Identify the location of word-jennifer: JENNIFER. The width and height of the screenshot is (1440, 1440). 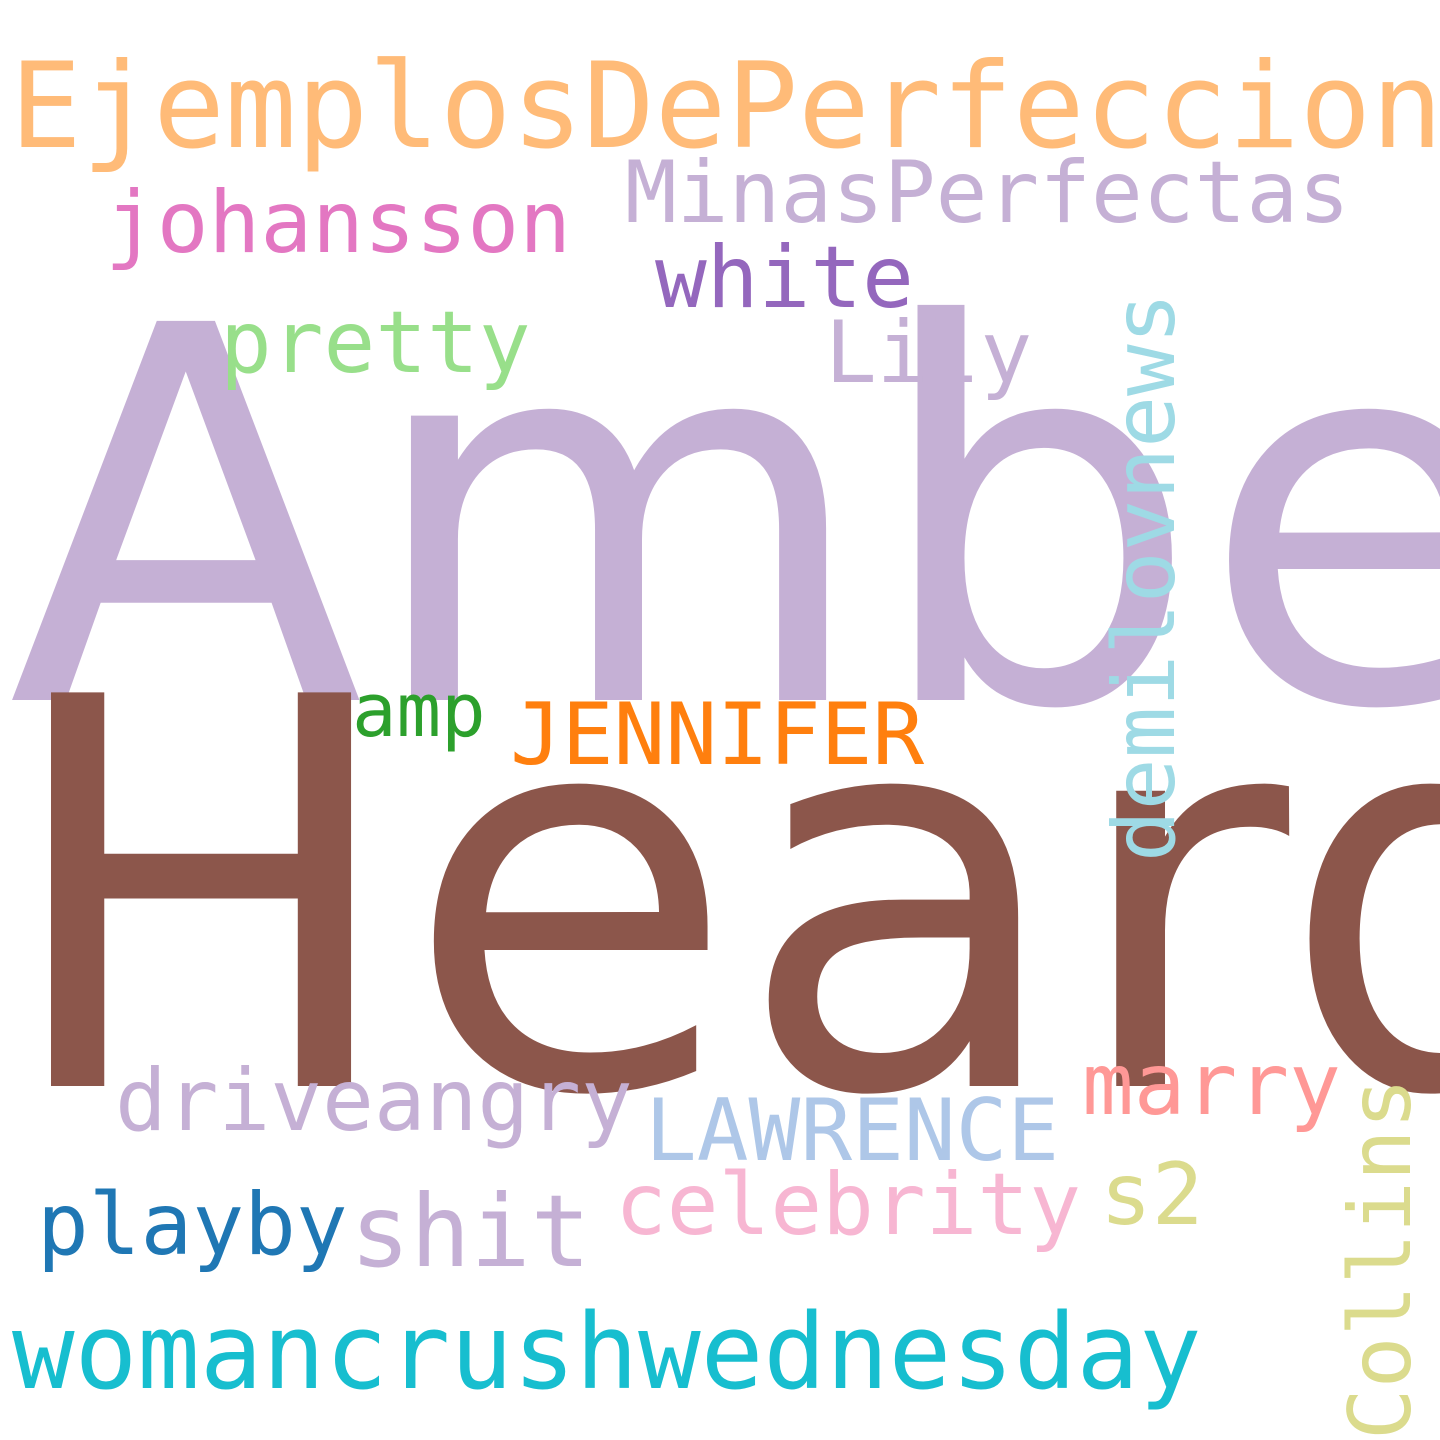
(717, 735).